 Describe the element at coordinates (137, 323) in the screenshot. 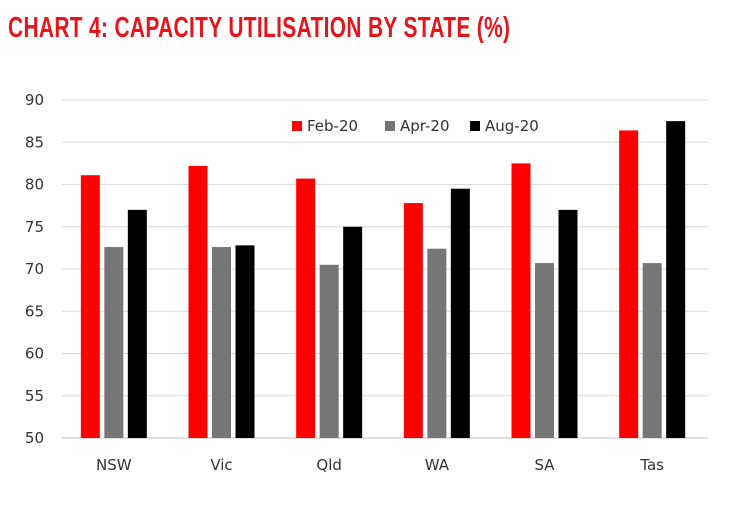

I see `bar-aug-20-nsw` at that location.